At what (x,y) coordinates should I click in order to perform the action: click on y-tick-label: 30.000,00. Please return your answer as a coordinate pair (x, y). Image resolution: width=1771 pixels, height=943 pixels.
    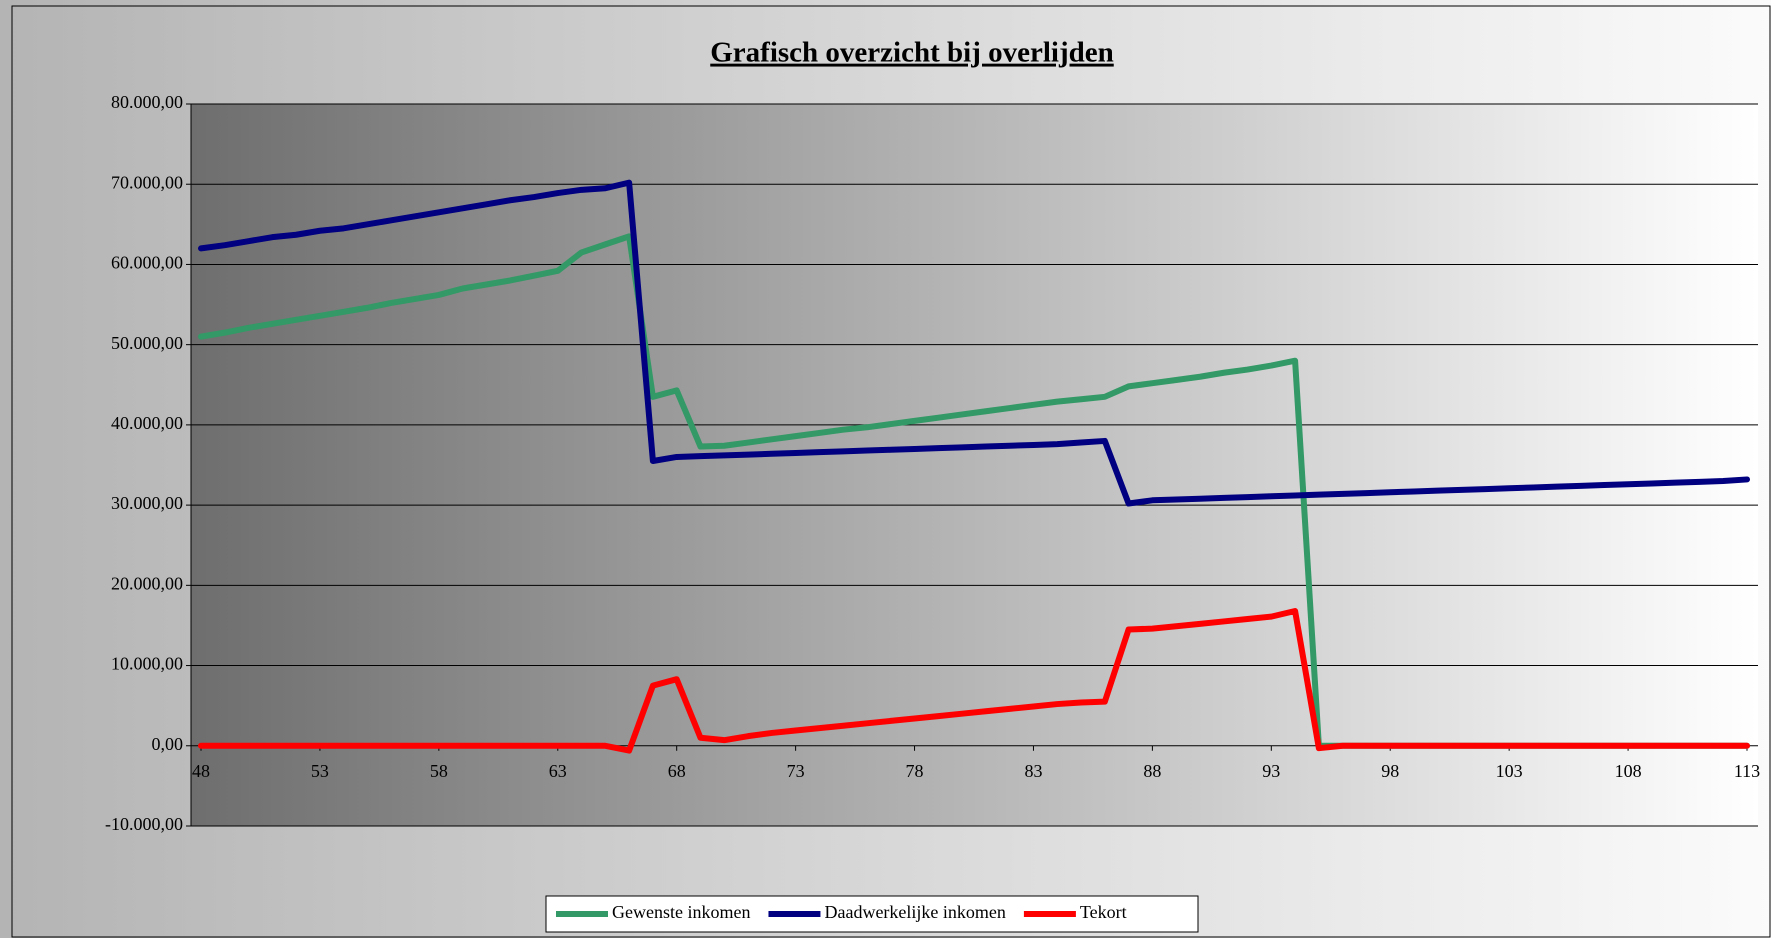
    Looking at the image, I should click on (147, 503).